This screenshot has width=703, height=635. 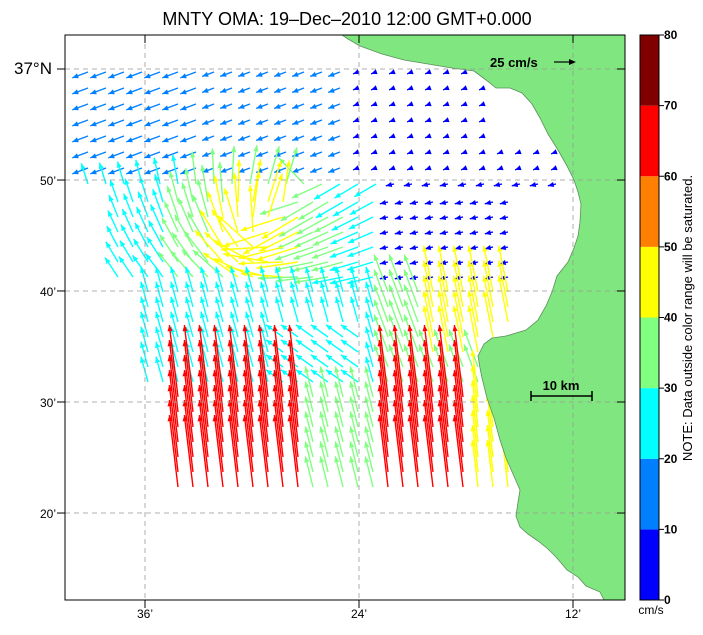 I want to click on colorbar-tick-label: 50, so click(x=671, y=247).